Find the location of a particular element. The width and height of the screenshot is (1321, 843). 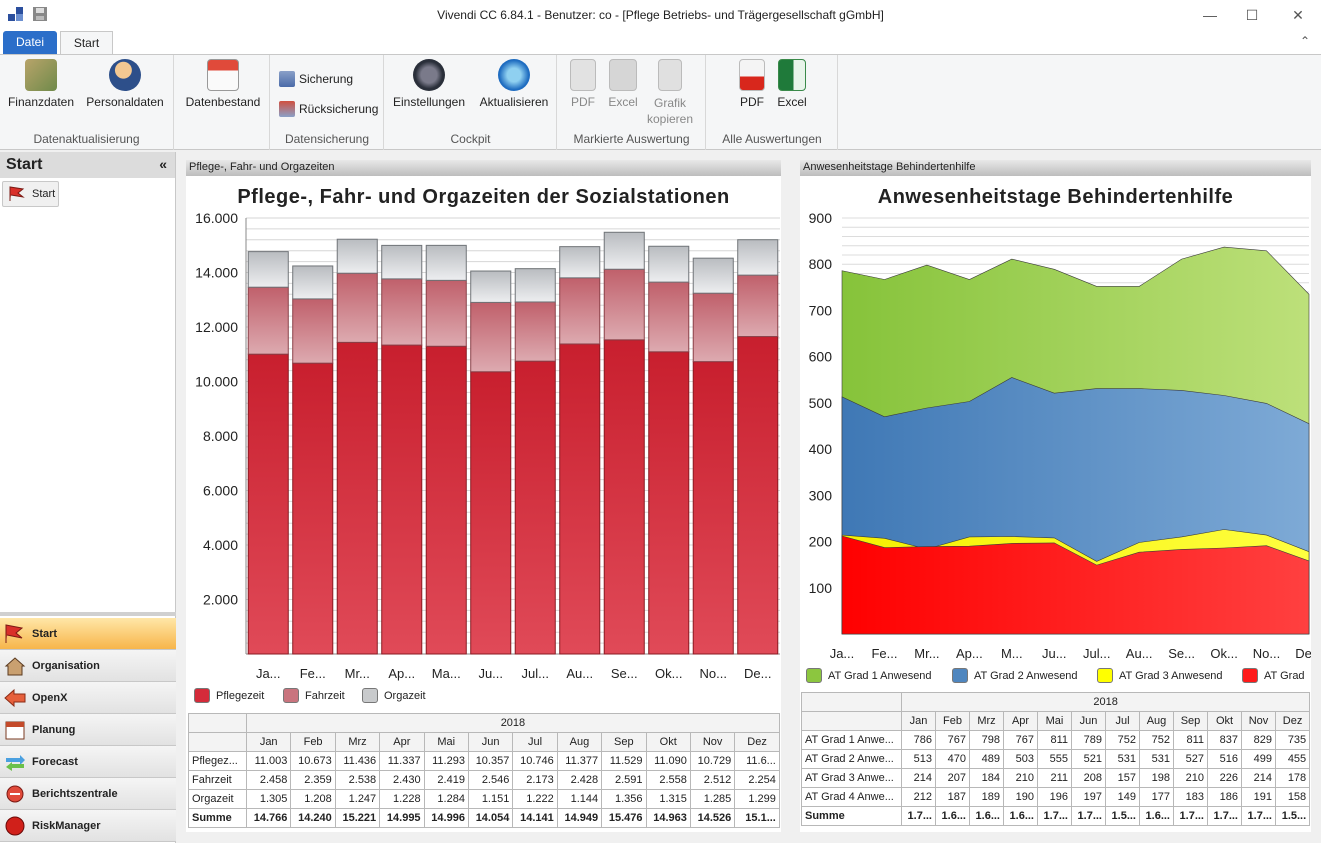

table-cell: 1.356 is located at coordinates (624, 799).